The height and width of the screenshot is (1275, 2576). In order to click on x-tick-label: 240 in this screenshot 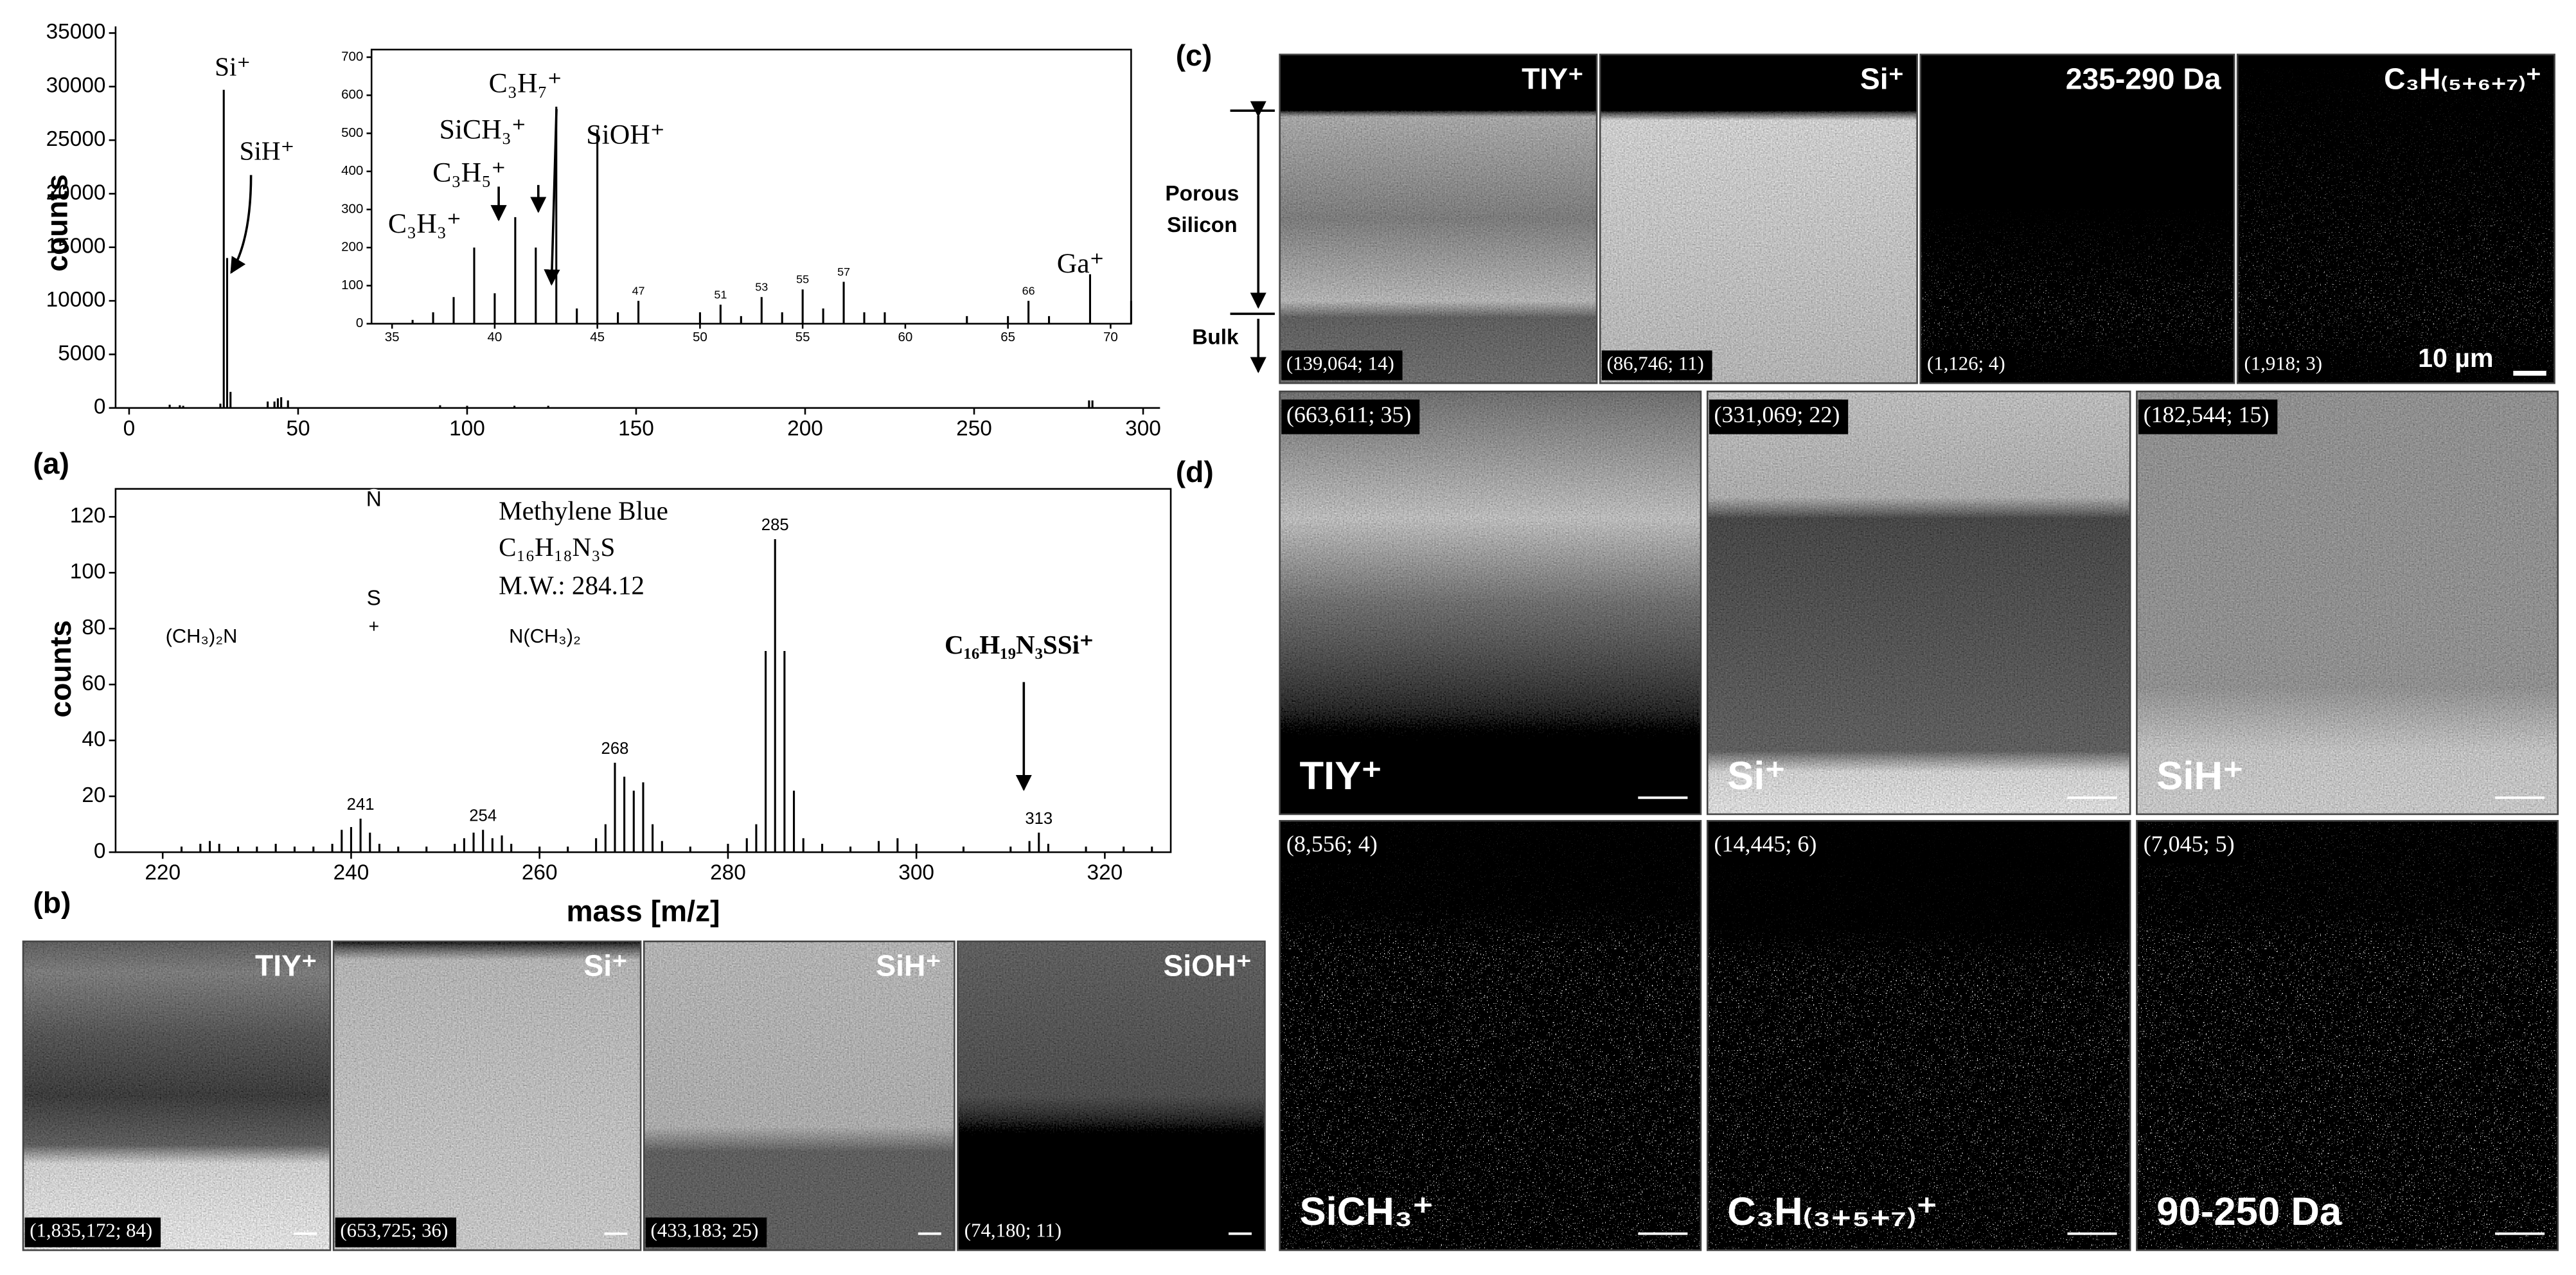, I will do `click(351, 873)`.